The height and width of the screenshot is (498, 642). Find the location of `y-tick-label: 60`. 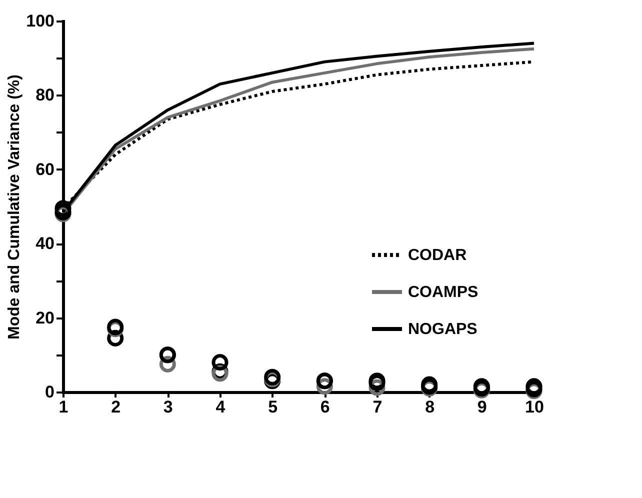

y-tick-label: 60 is located at coordinates (45, 169).